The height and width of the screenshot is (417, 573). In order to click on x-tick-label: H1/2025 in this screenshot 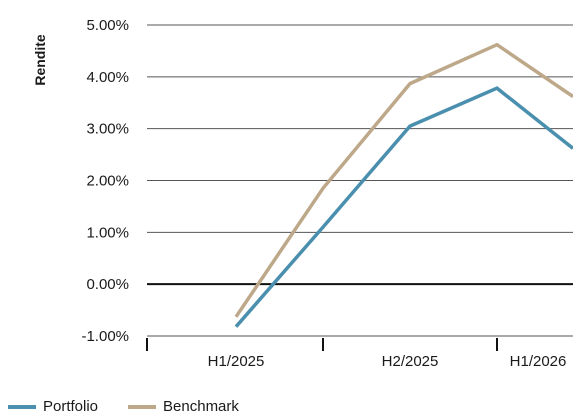, I will do `click(236, 361)`.